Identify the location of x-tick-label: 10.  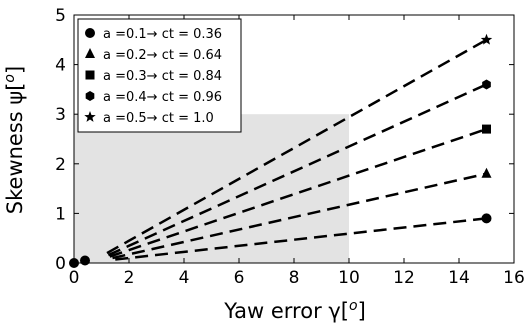
(349, 278).